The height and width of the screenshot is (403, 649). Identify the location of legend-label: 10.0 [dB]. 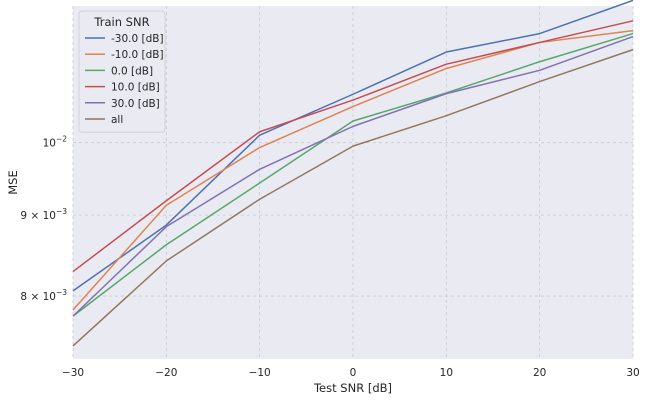
(135, 88).